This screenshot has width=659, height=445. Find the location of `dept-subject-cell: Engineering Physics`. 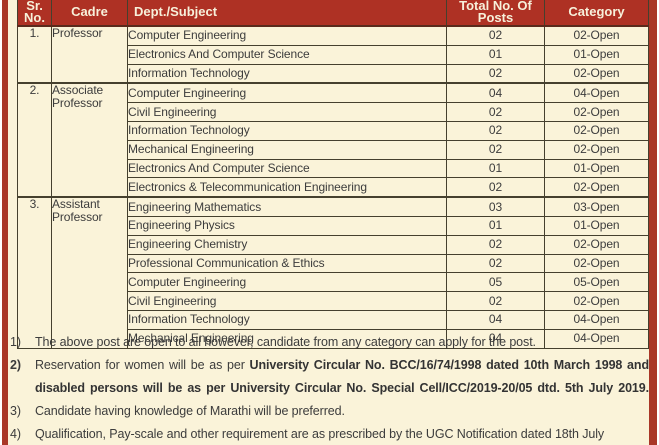

dept-subject-cell: Engineering Physics is located at coordinates (287, 225).